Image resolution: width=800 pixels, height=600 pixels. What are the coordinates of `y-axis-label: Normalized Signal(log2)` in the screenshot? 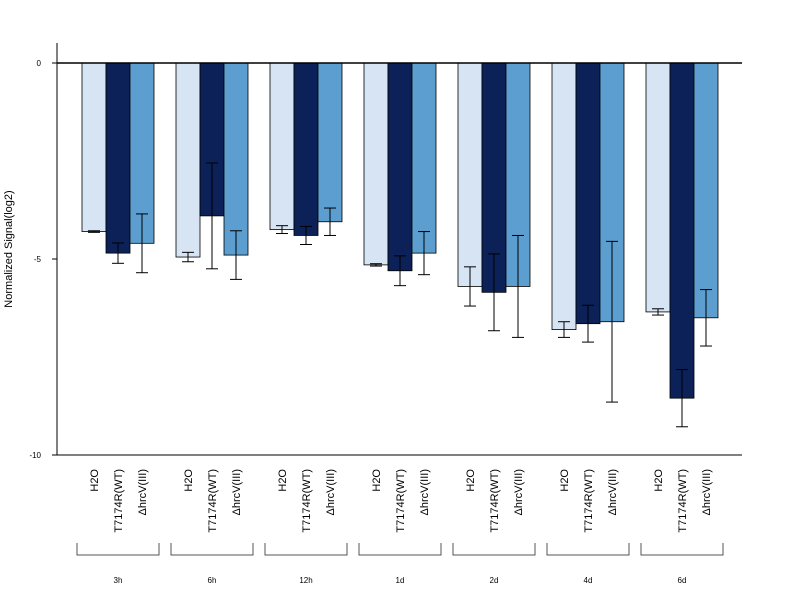 It's located at (9, 248).